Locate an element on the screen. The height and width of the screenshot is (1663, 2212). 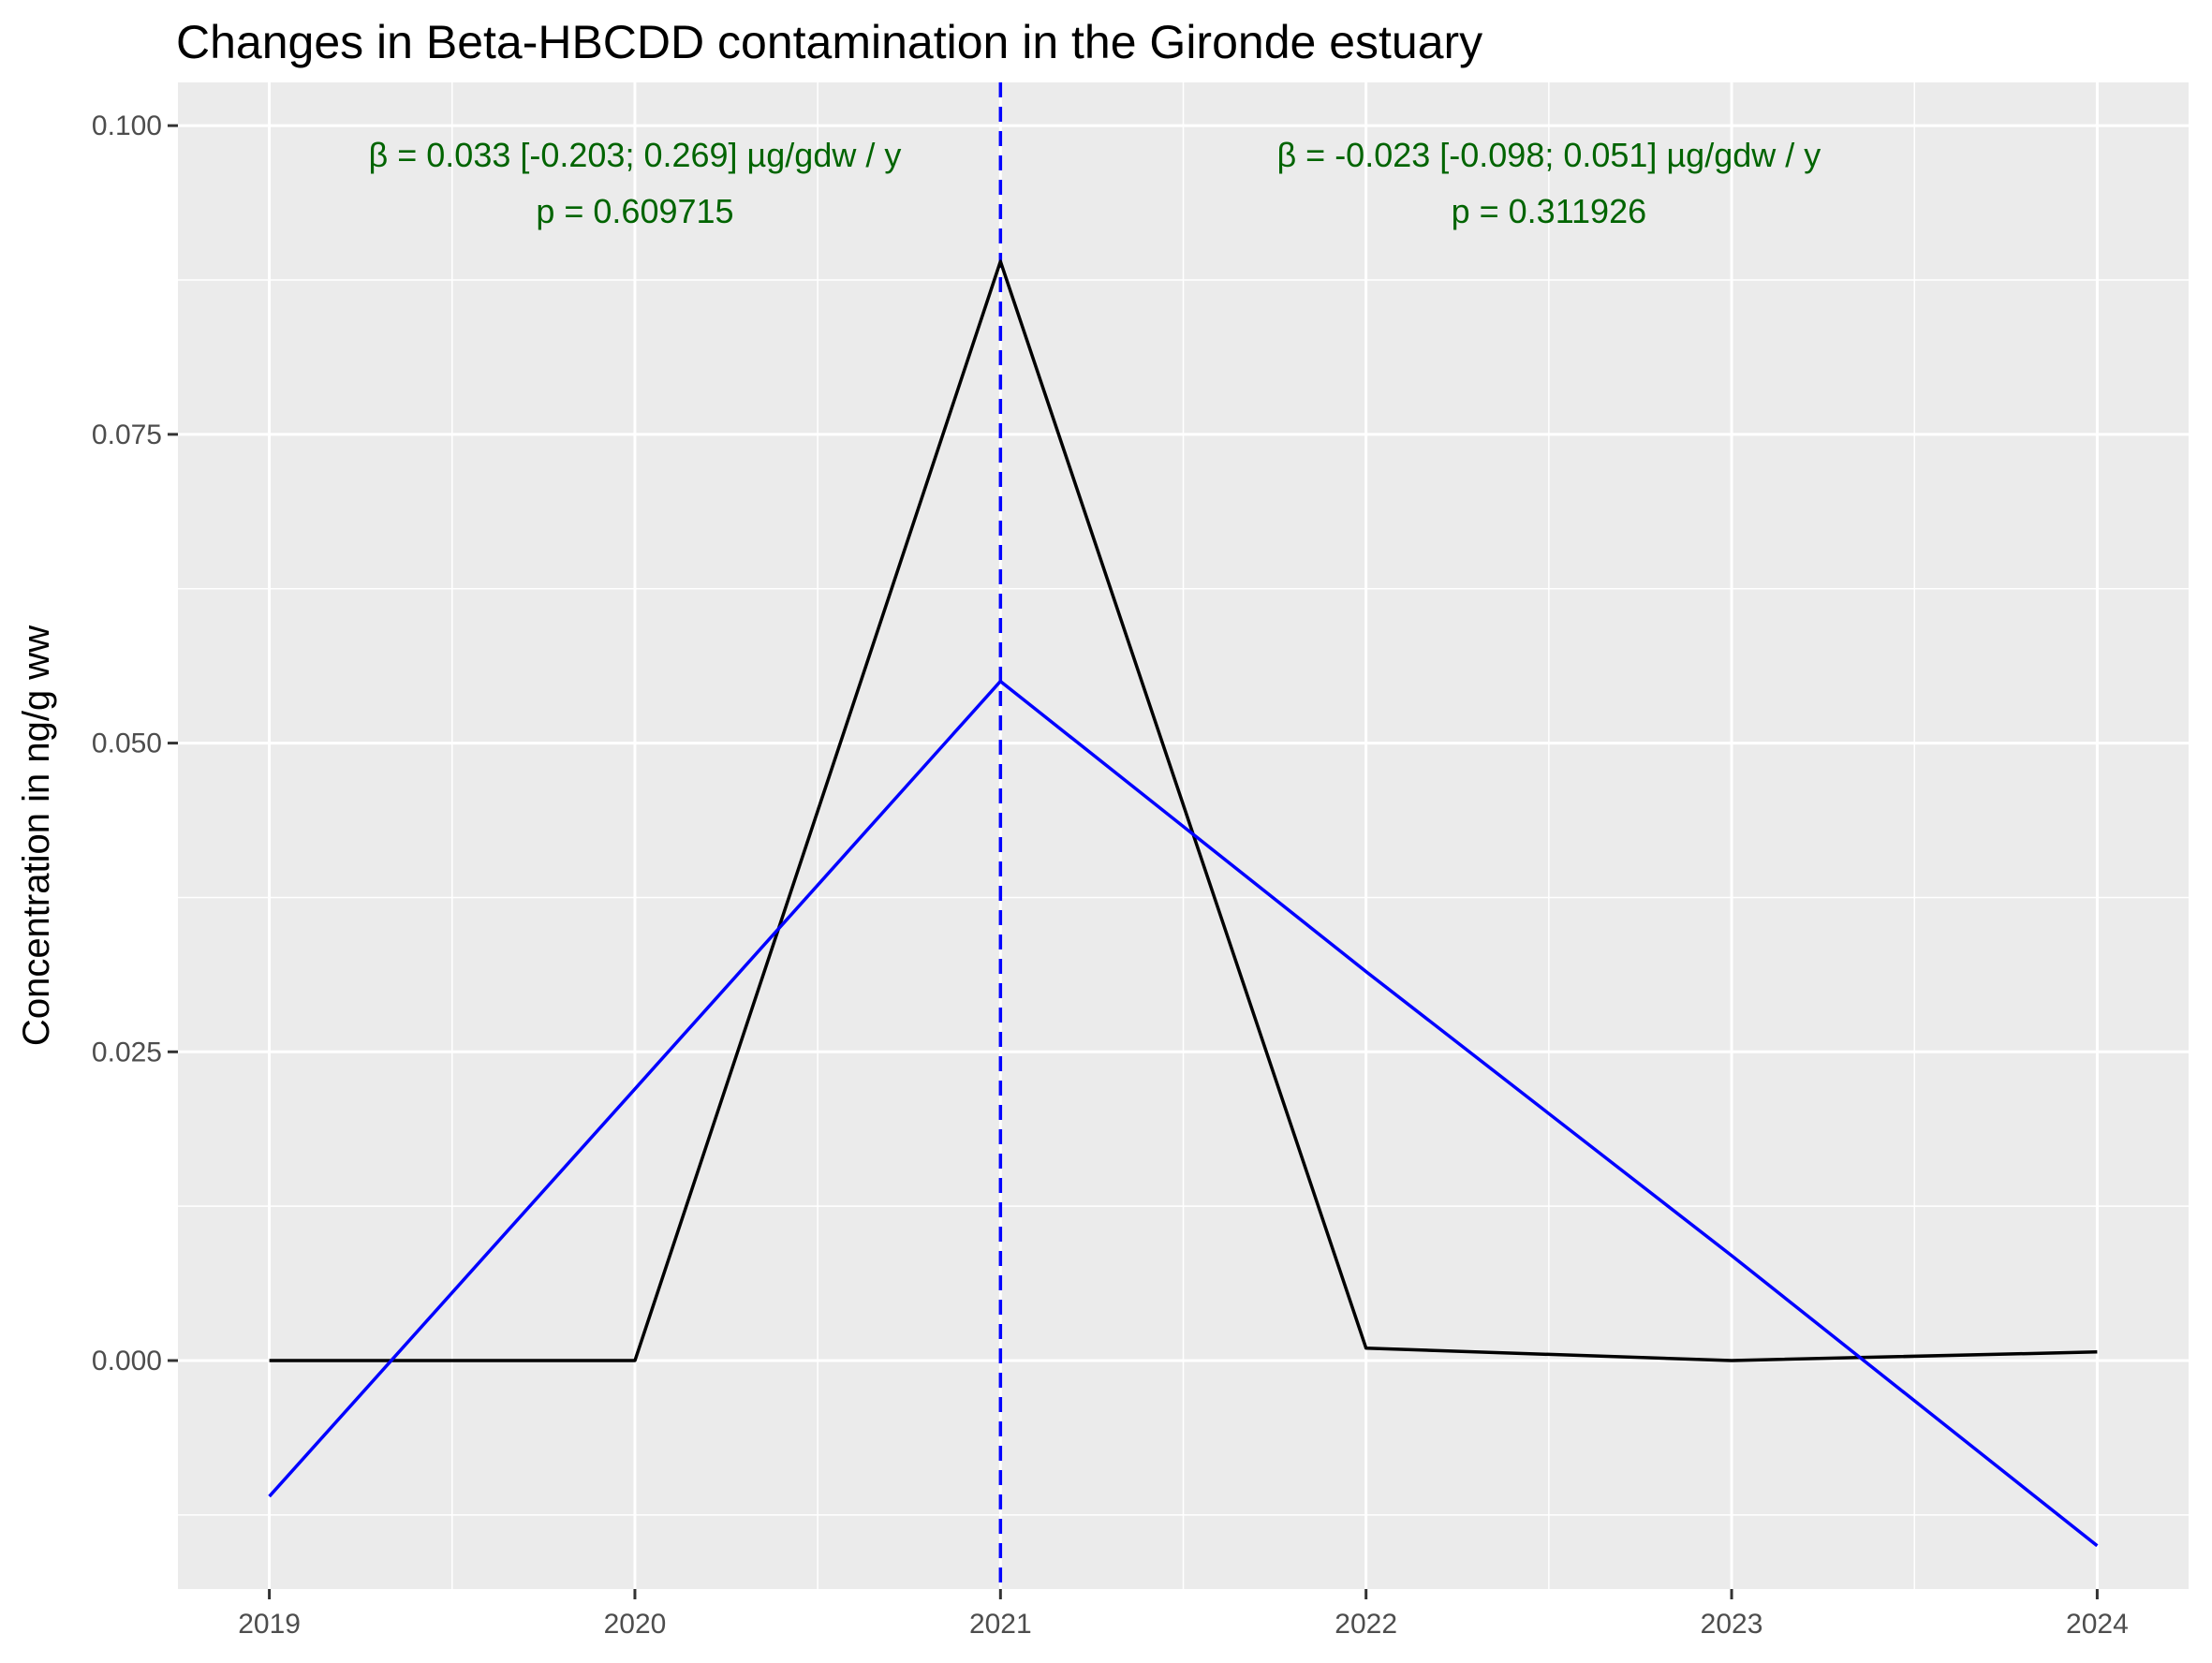
y-tick-label: 0.050 is located at coordinates (127, 743).